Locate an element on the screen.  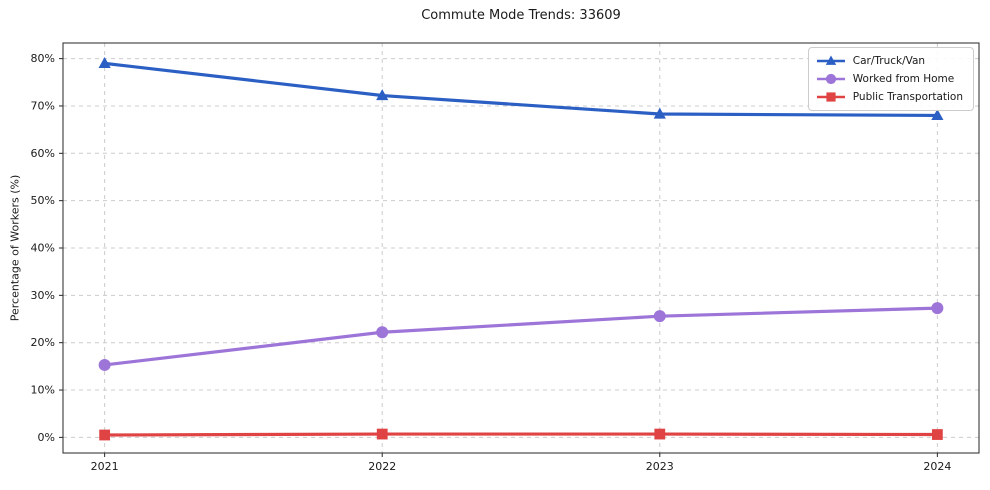
y-tick-label: 70% is located at coordinates (43, 105).